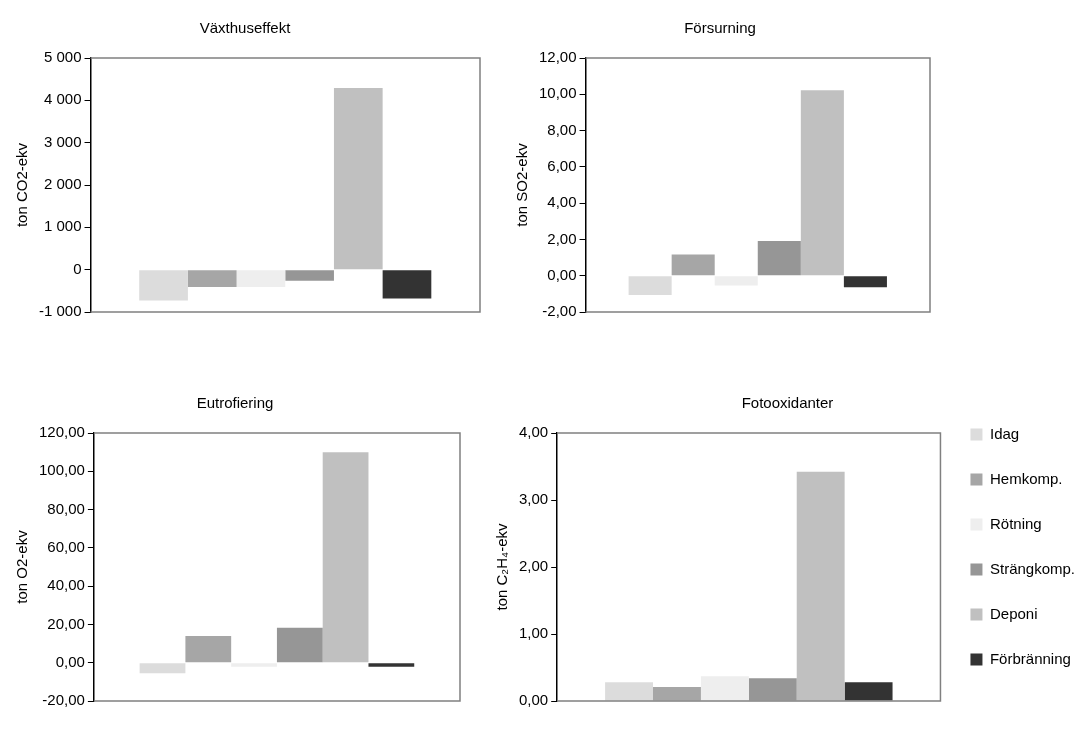 This screenshot has width=1085, height=729. What do you see at coordinates (533, 633) in the screenshot?
I see `y-tick-label: 1,00` at bounding box center [533, 633].